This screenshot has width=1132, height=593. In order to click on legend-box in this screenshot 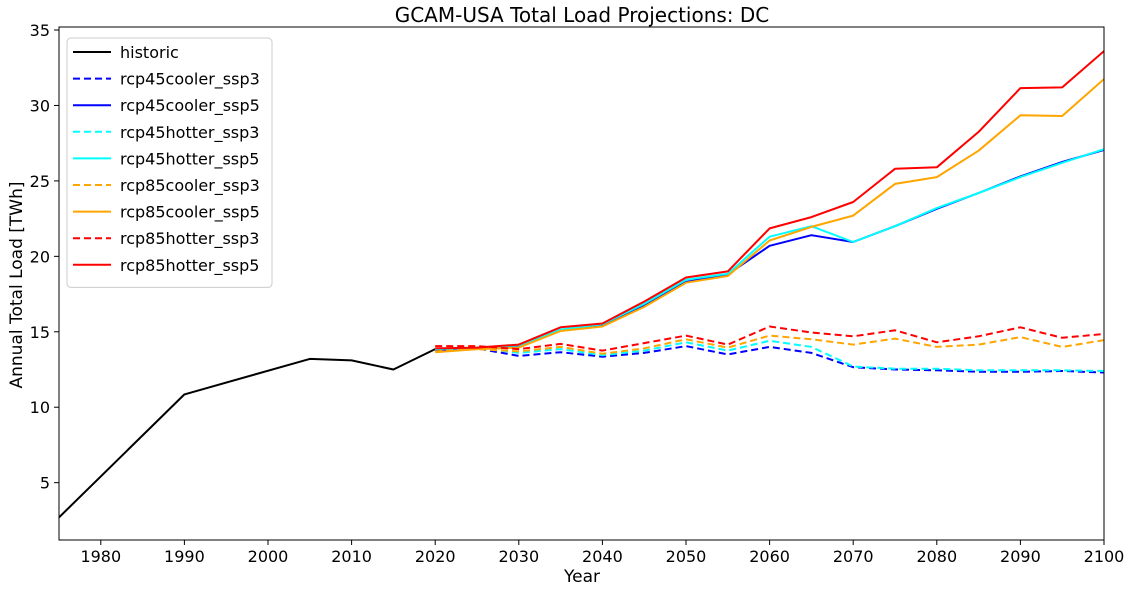, I will do `click(169, 162)`.